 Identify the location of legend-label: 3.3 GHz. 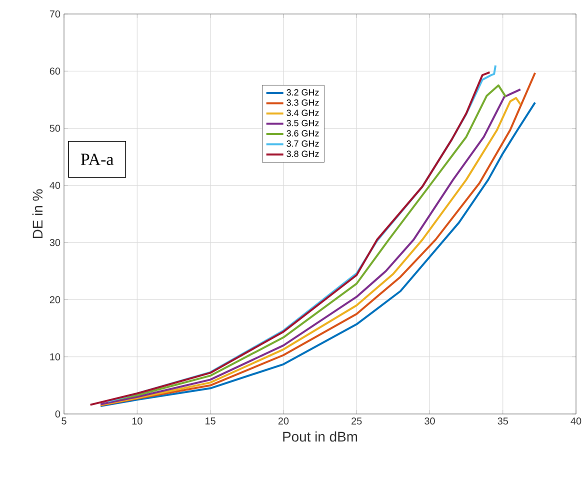
(302, 102).